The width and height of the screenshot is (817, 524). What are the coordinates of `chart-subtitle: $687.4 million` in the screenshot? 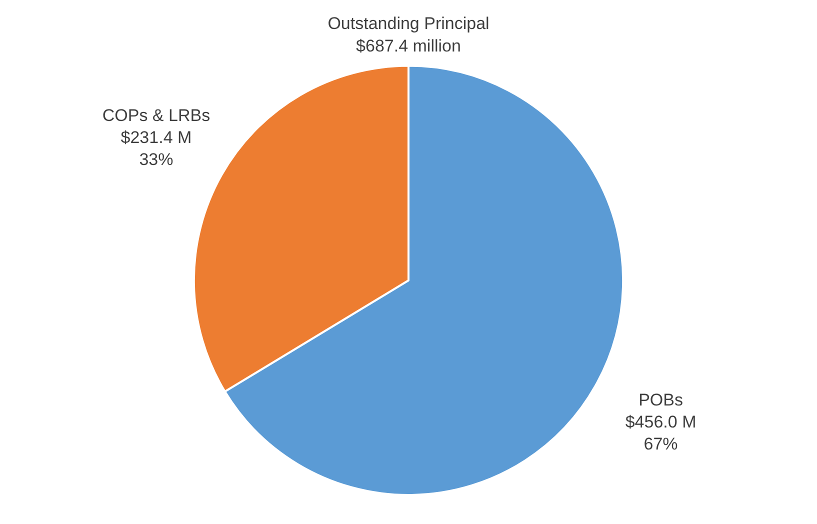 It's located at (408, 46).